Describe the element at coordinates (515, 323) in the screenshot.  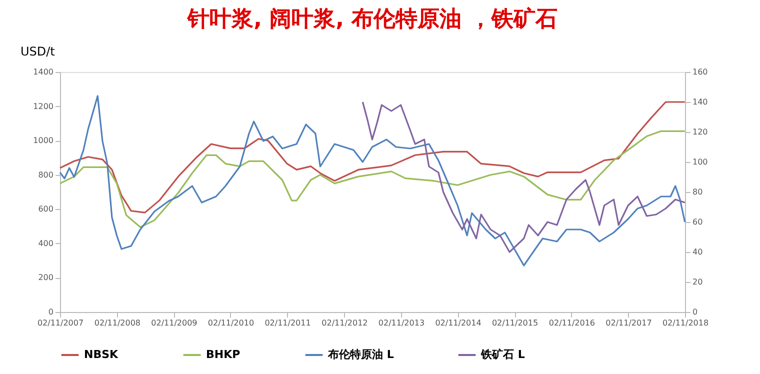
I see `x-tick-label: 02/11/2015` at that location.